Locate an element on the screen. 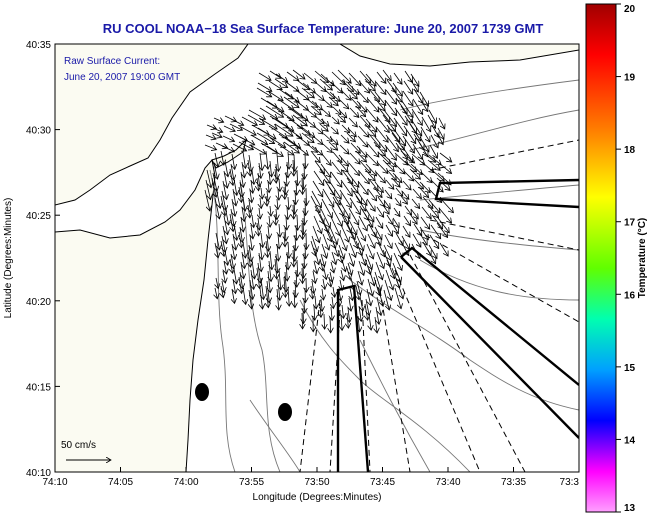 The image size is (651, 518). x-tick-label: 73:55 is located at coordinates (251, 482).